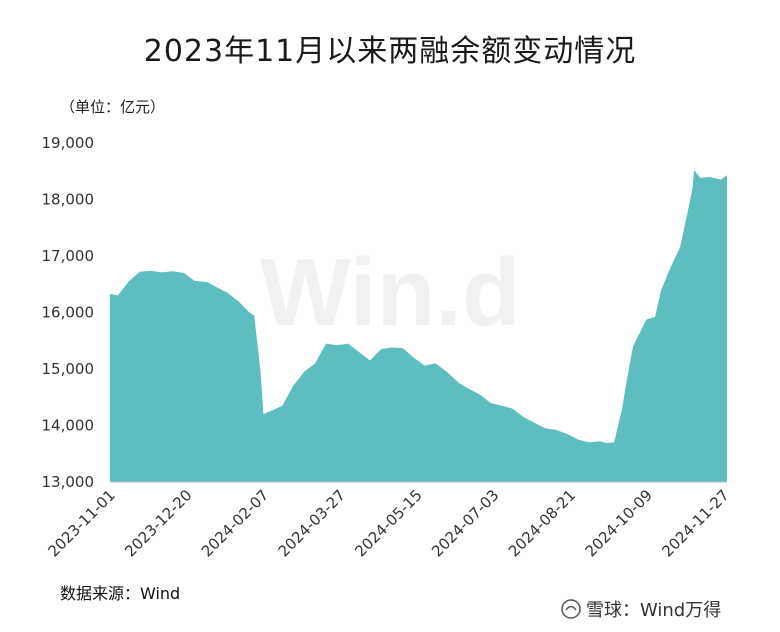 The width and height of the screenshot is (780, 632). Describe the element at coordinates (68, 482) in the screenshot. I see `y-tick-label: 13,000` at that location.